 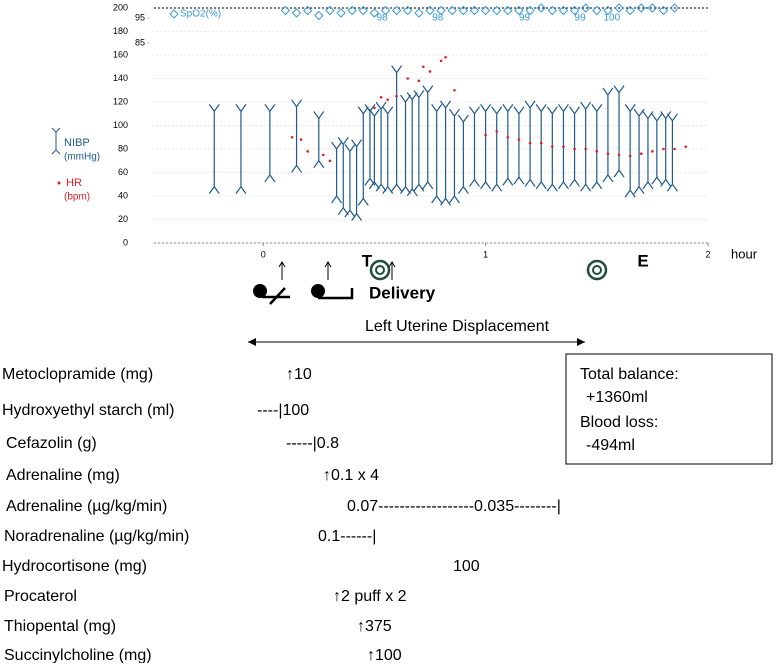 What do you see at coordinates (96, 536) in the screenshot?
I see `drug-name: Noradrenaline (µg/kg/min)` at bounding box center [96, 536].